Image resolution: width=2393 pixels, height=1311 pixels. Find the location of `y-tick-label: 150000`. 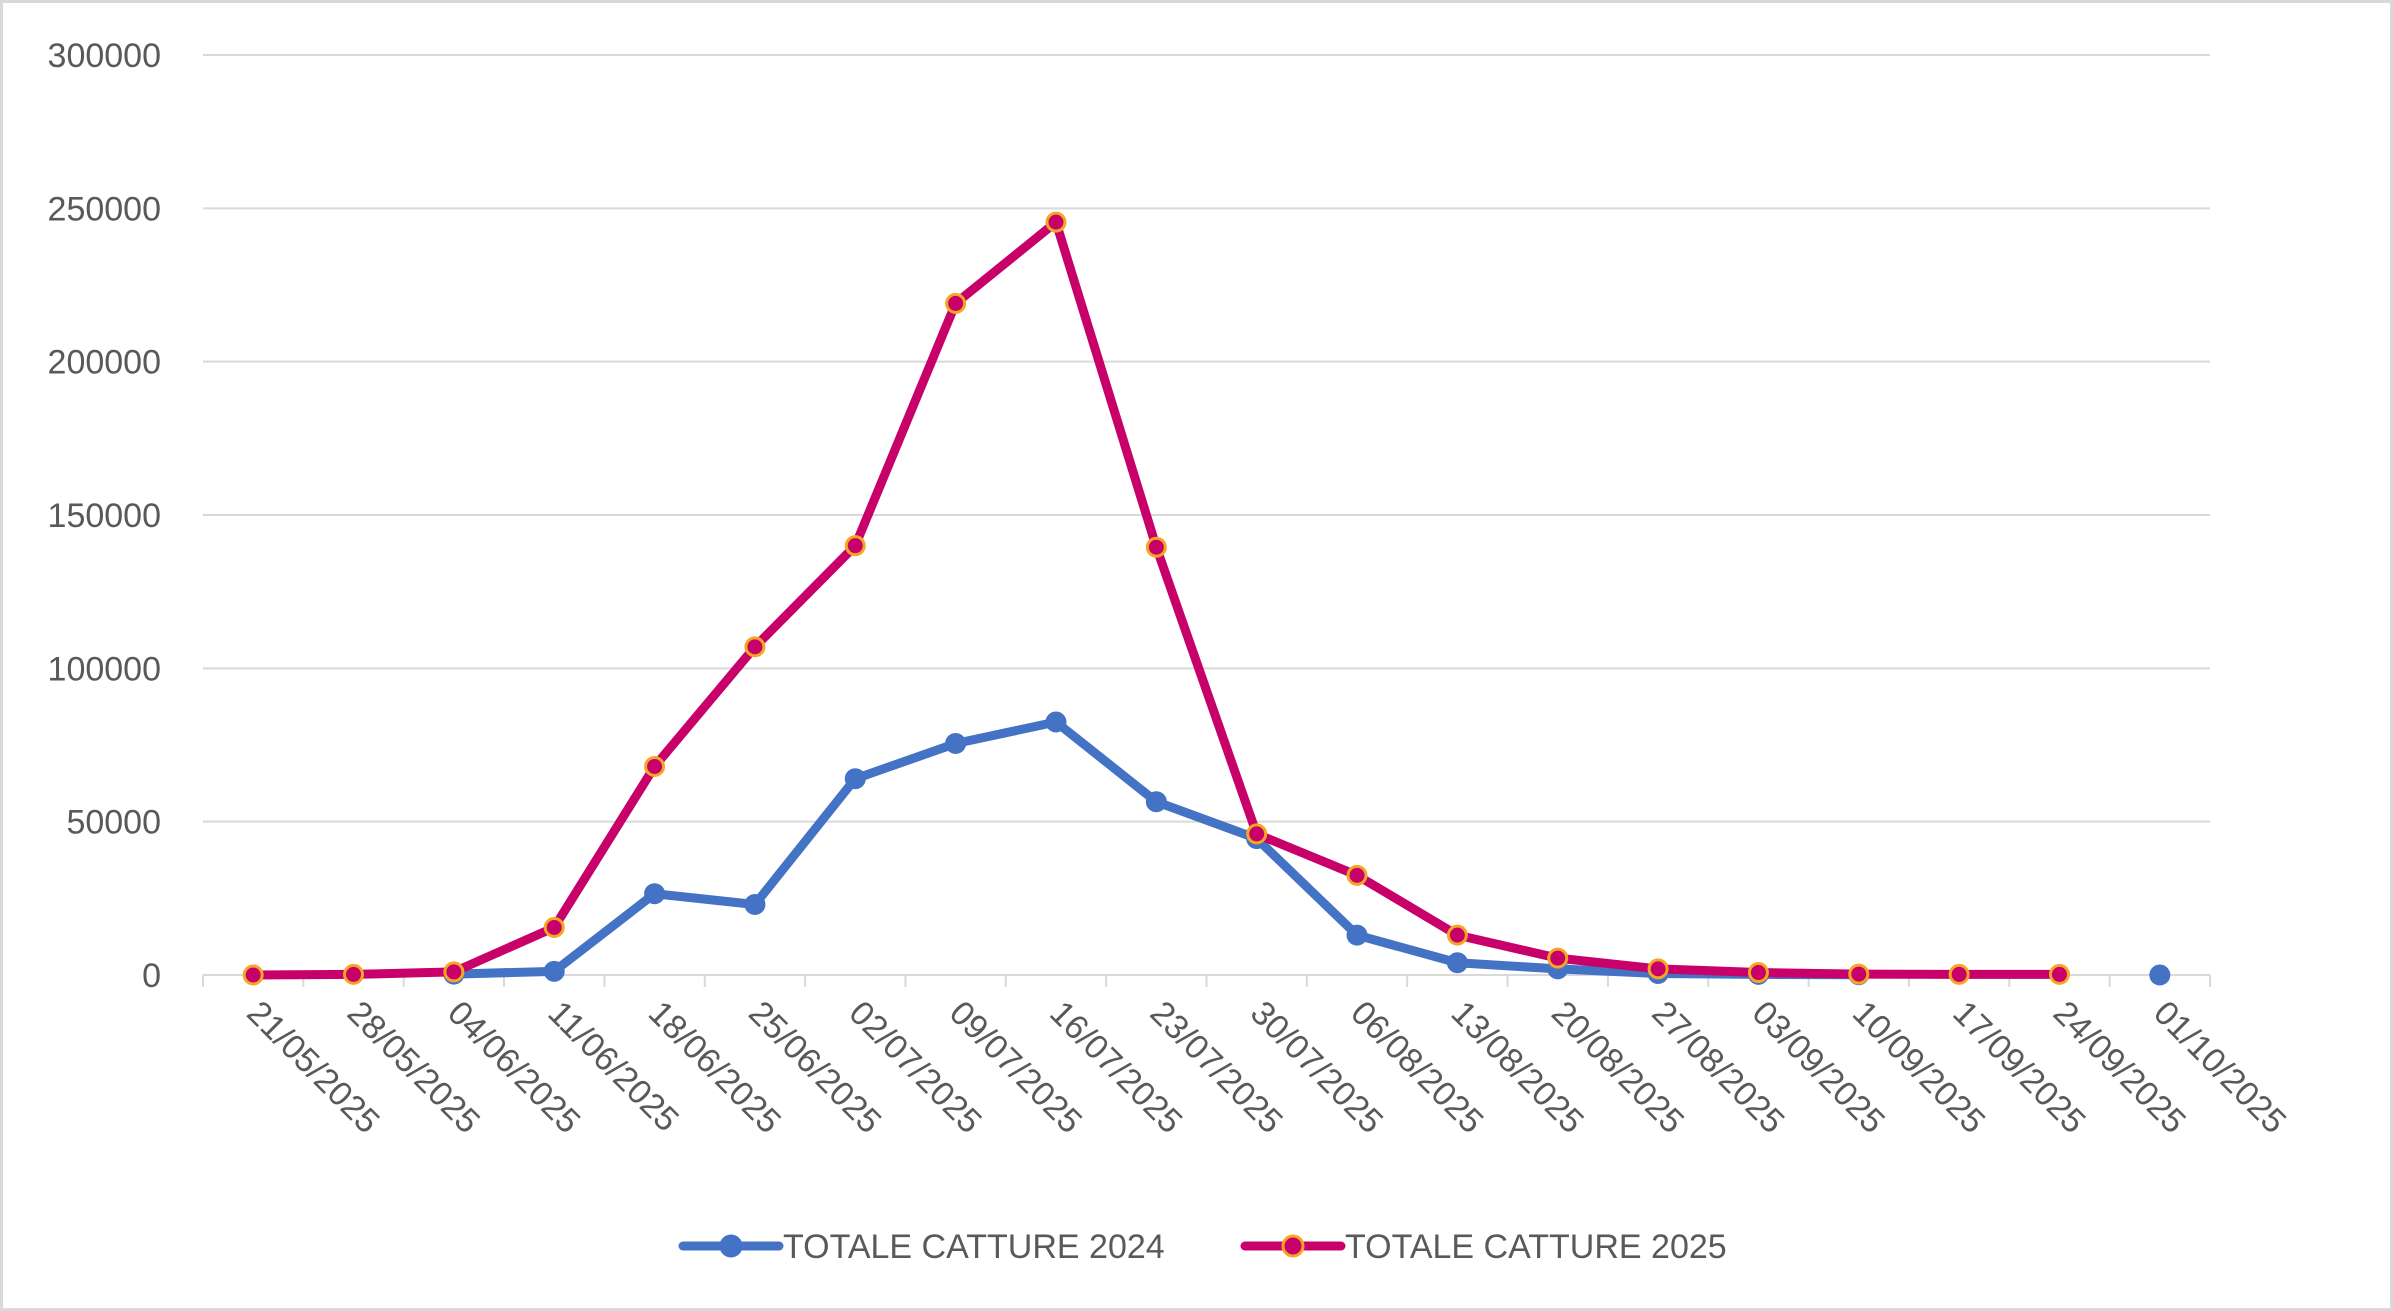

y-tick-label: 150000 is located at coordinates (104, 516).